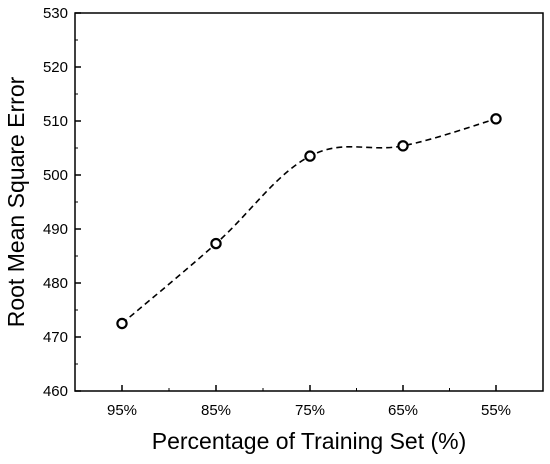  I want to click on y-tick-label: 500, so click(55, 175).